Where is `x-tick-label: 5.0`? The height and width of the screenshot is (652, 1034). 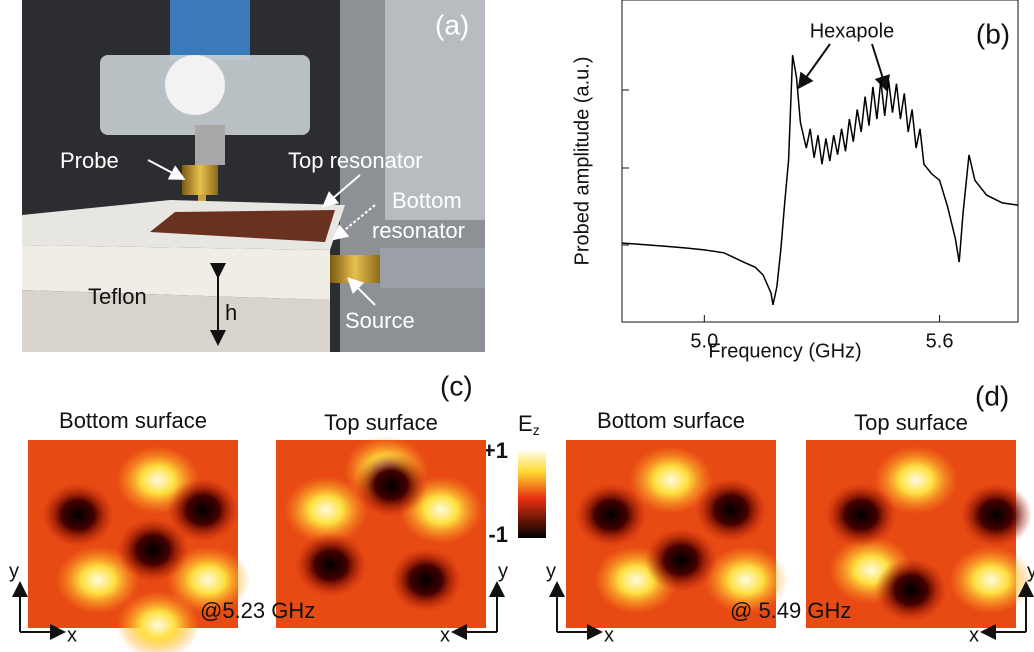
x-tick-label: 5.0 is located at coordinates (704, 341).